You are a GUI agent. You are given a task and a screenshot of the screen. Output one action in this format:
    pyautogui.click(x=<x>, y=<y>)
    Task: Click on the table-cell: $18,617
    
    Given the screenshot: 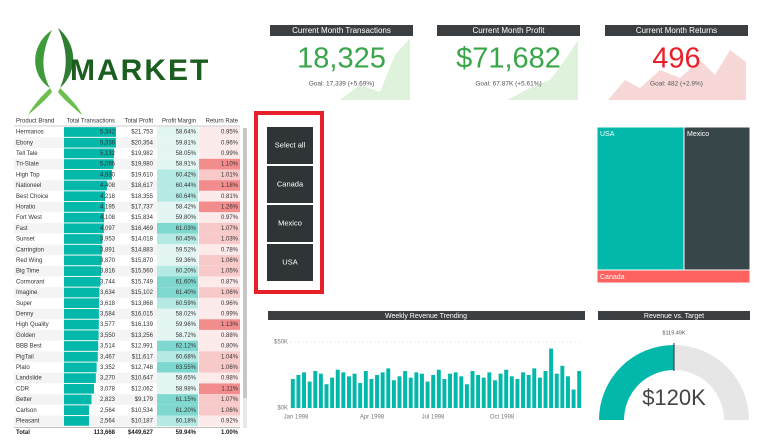 What is the action you would take?
    pyautogui.click(x=142, y=186)
    